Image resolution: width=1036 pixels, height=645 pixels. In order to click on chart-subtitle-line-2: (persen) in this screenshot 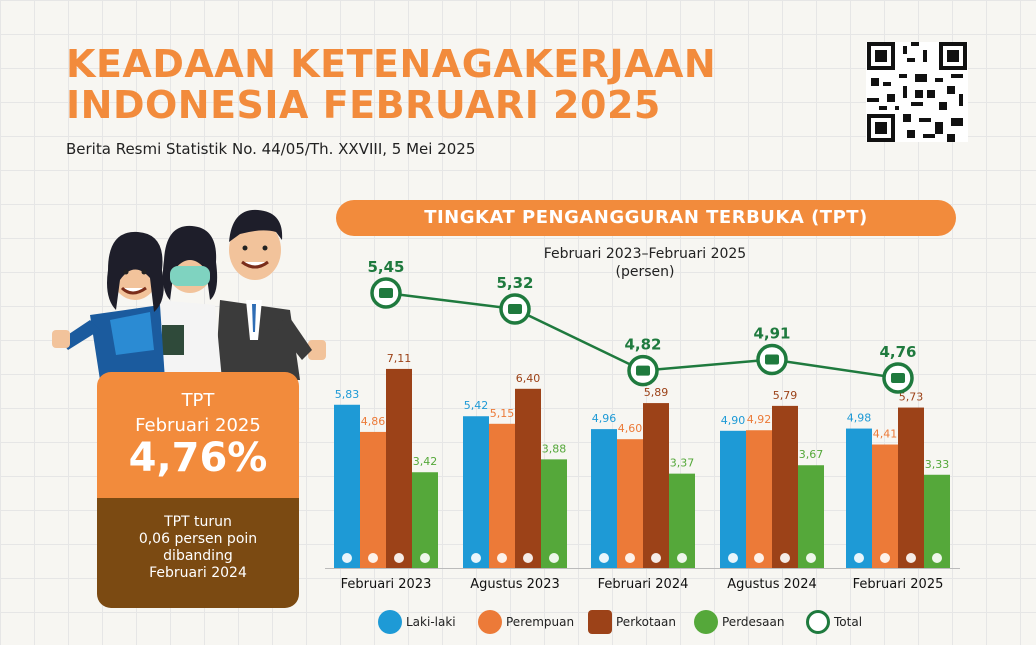, I will do `click(645, 272)`.